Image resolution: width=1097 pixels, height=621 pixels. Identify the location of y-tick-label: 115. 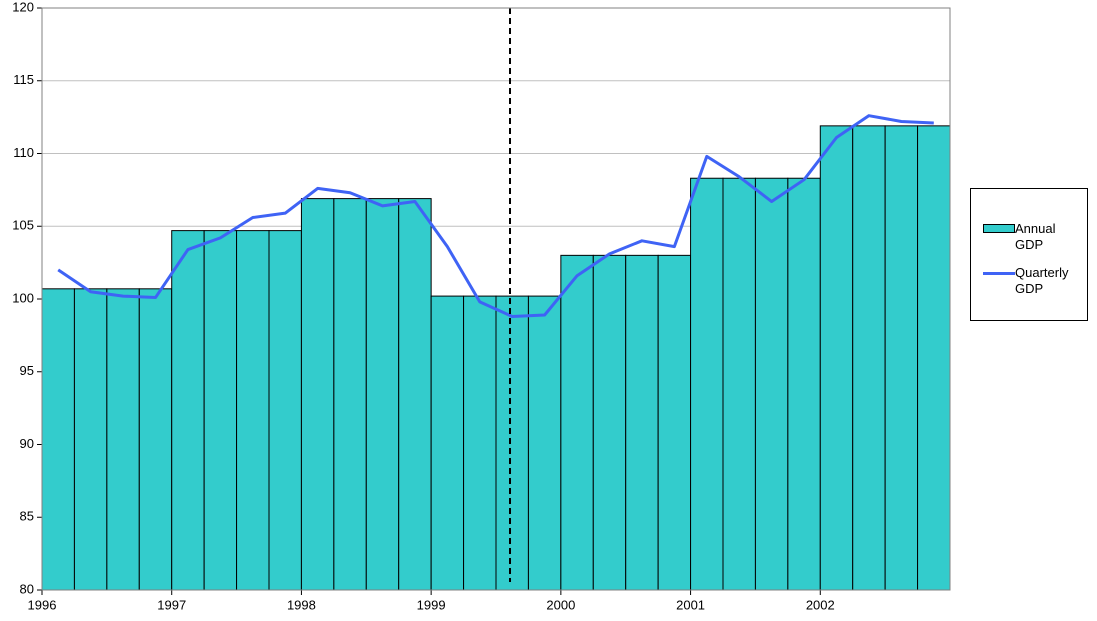
(23, 79).